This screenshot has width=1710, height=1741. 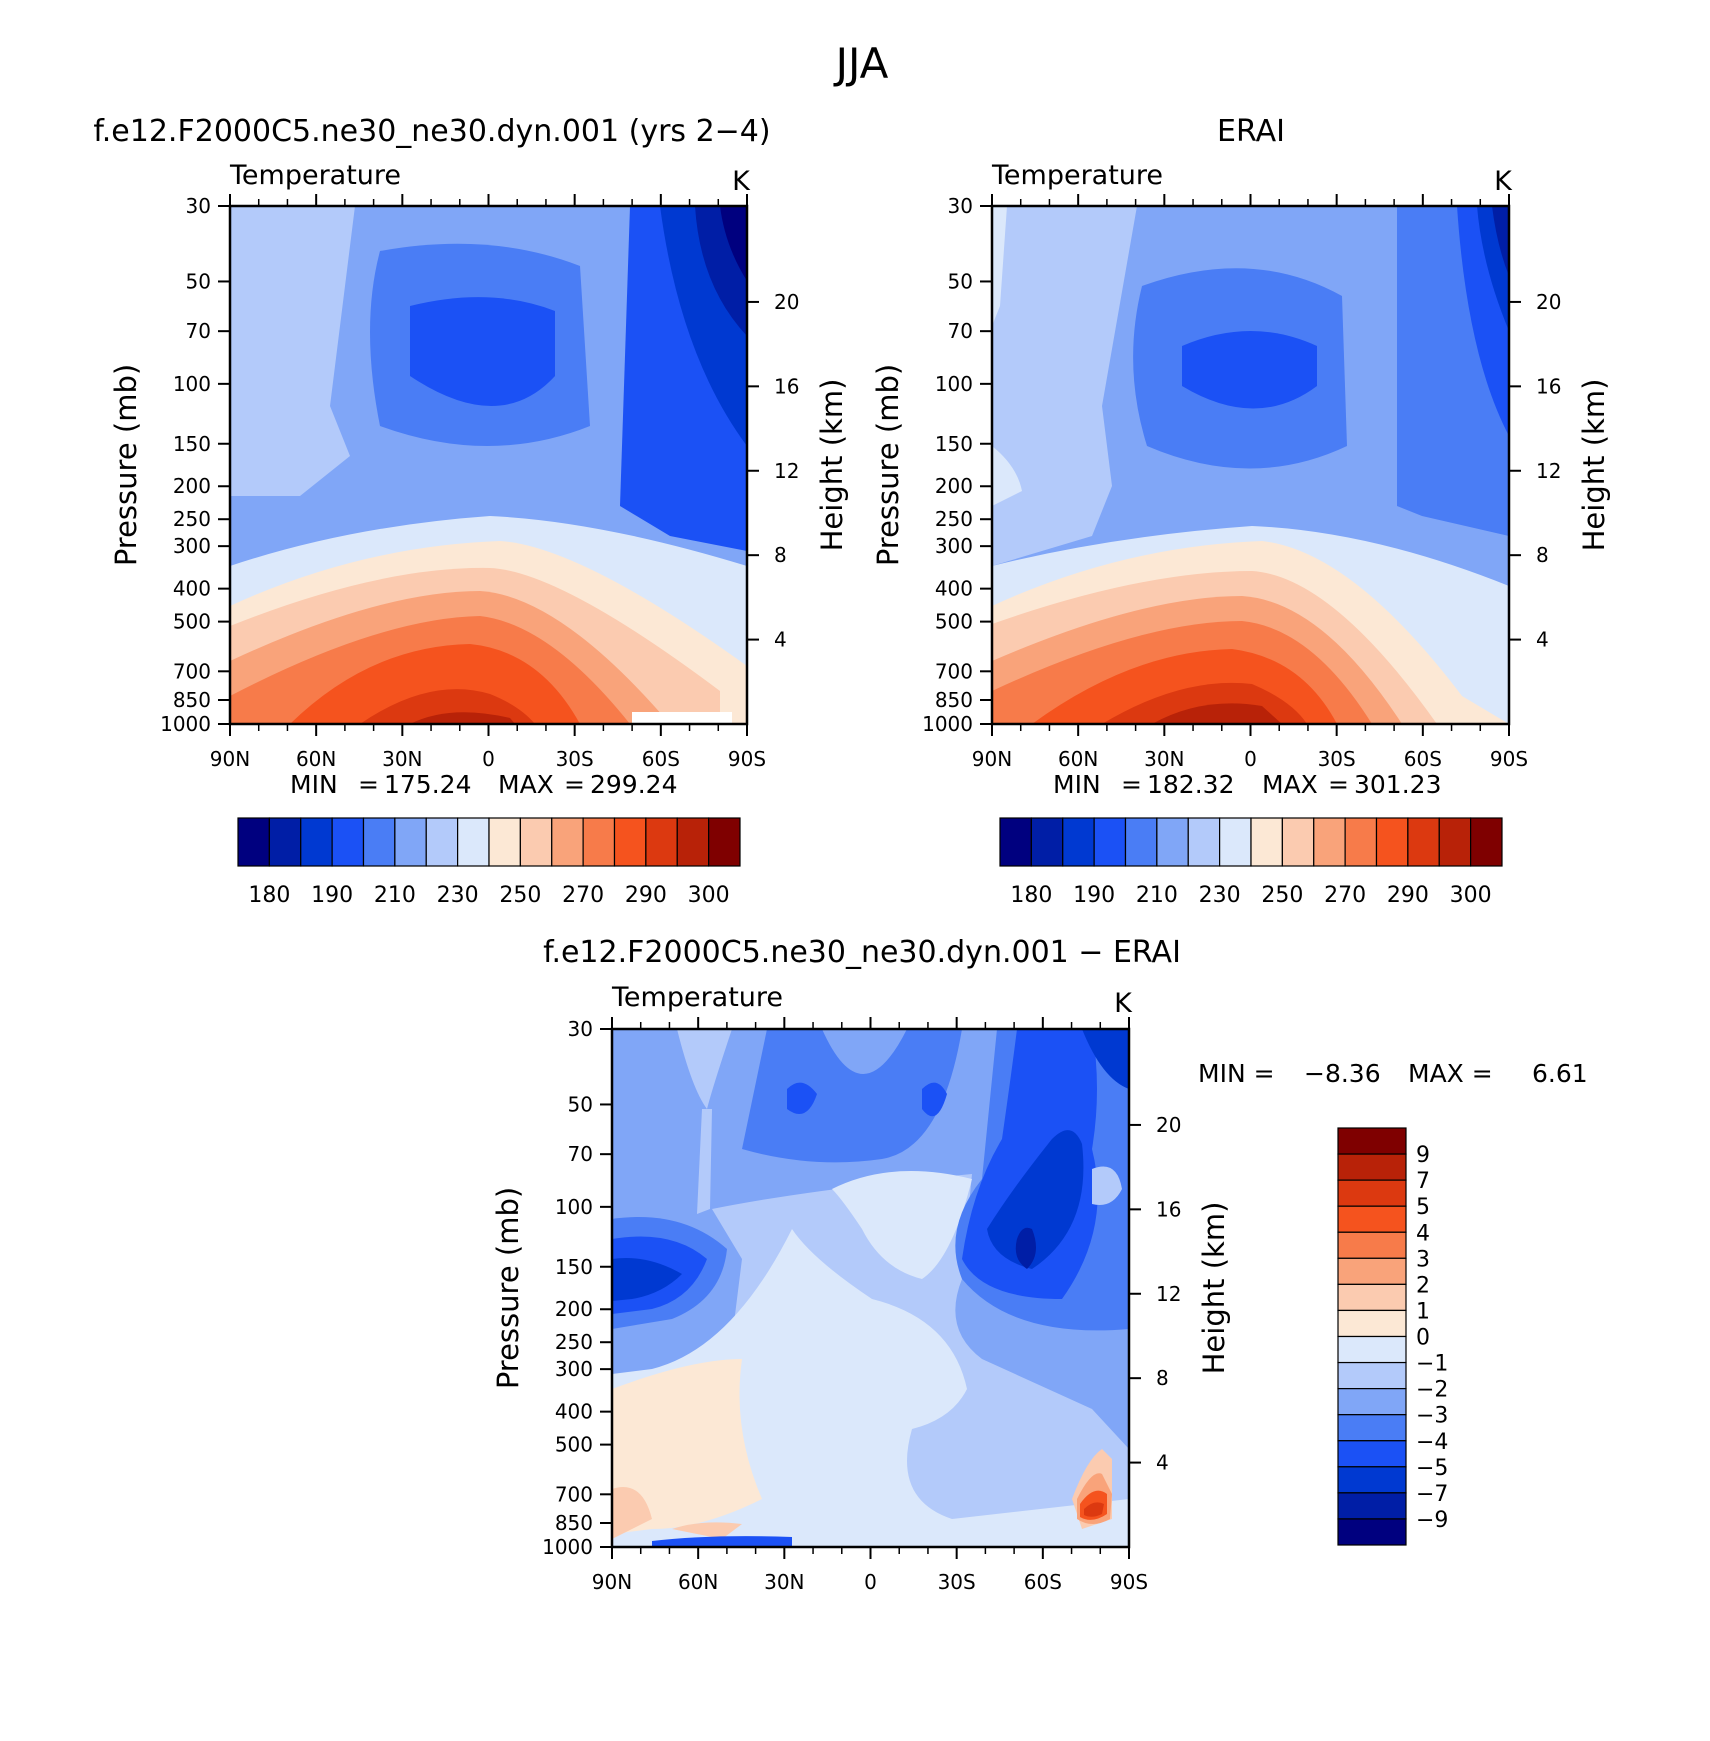 I want to click on diff-upper-band, so click(x=852, y=1096).